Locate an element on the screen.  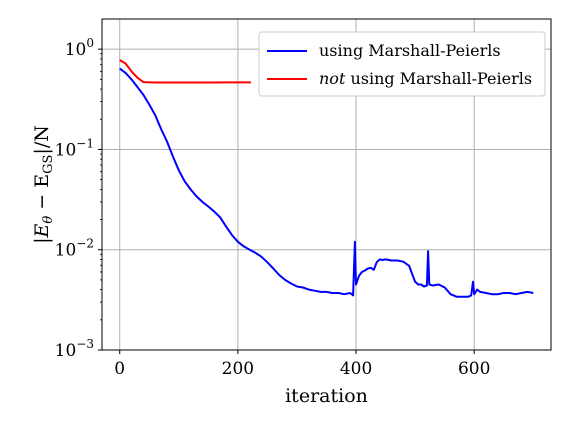
legend-label-0: using Marshall-Peierls is located at coordinates (410, 50).